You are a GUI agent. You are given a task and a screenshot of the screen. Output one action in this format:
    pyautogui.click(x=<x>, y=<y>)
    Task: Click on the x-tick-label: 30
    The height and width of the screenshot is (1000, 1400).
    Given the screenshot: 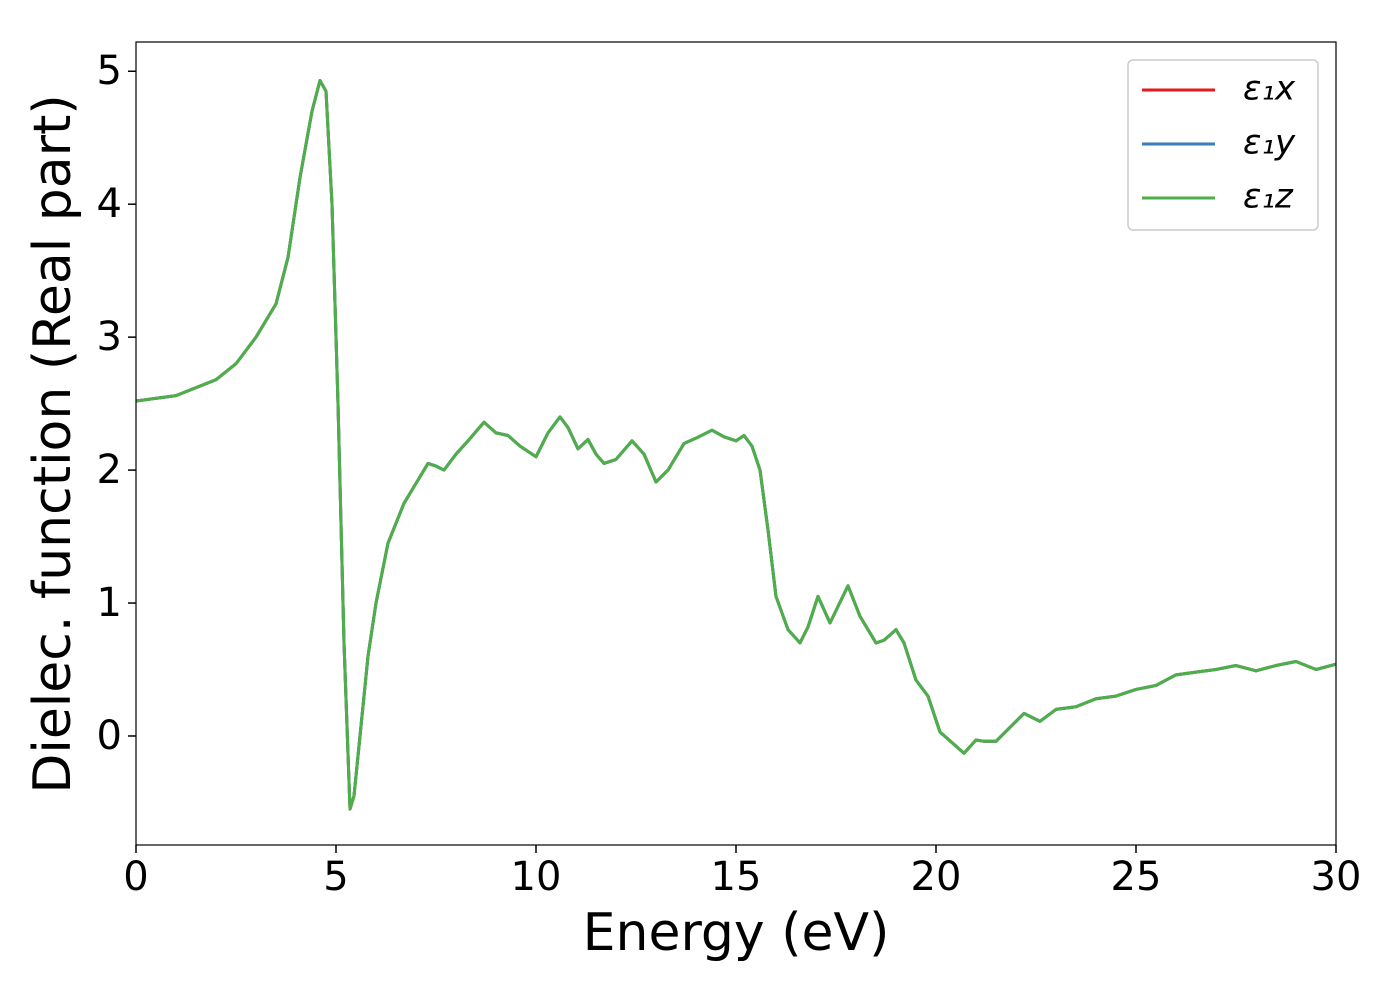 What is the action you would take?
    pyautogui.click(x=1336, y=877)
    